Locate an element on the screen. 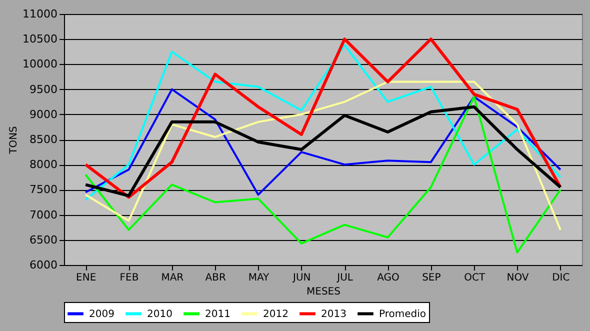 The image size is (590, 331). x-tick-label: MAY is located at coordinates (259, 278).